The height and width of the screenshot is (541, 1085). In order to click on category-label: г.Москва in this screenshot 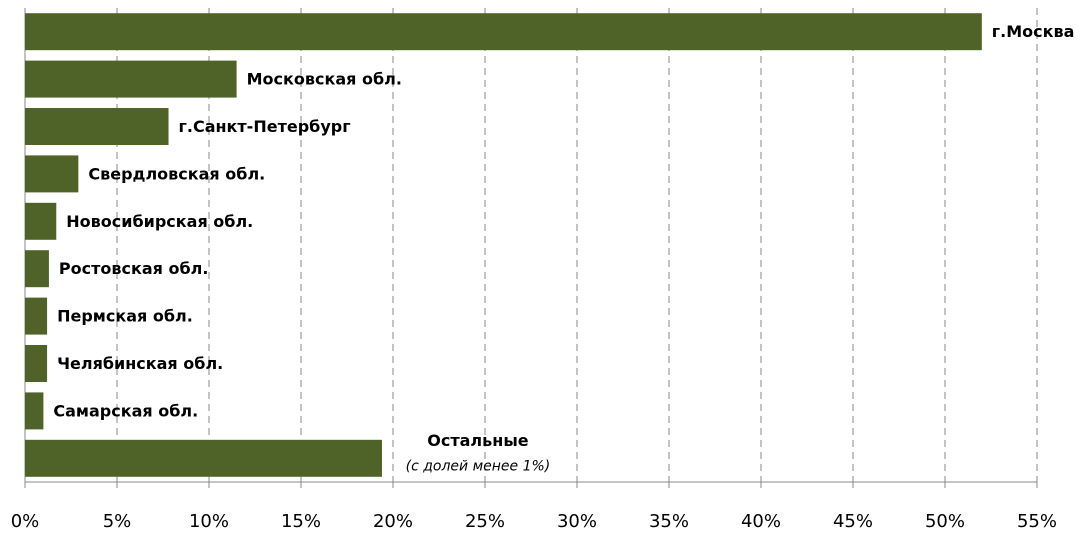, I will do `click(1033, 31)`.